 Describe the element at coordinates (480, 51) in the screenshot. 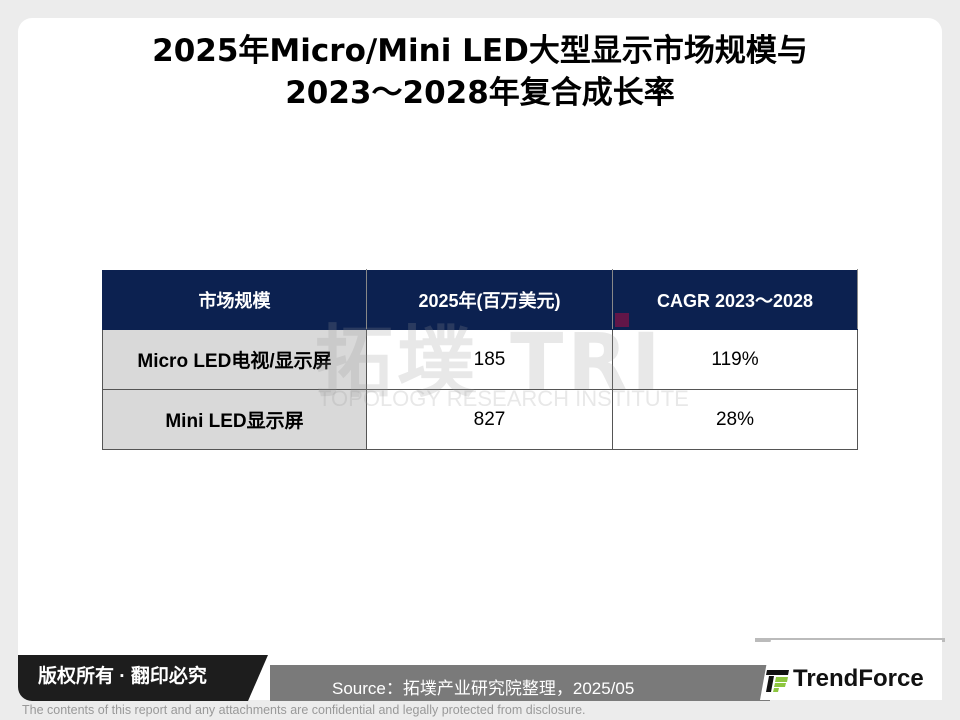

I see `title-line-1: 2025年Micro/Mini LED大型显示市场规模与` at that location.